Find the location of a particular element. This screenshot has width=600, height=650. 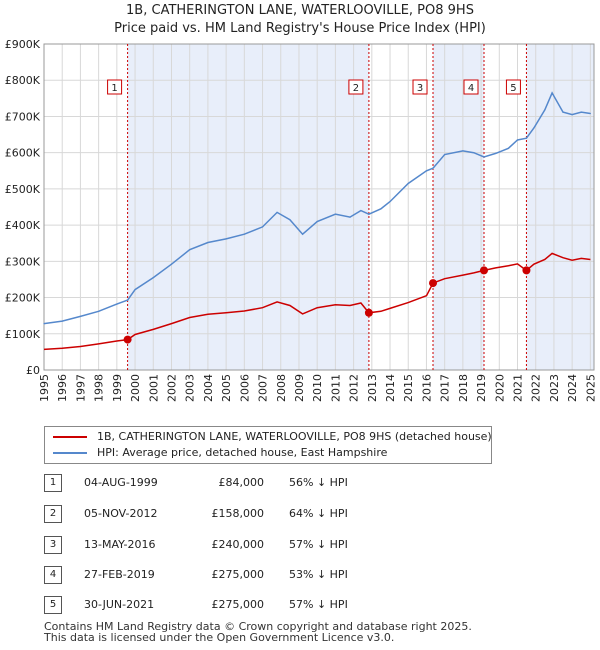

x-tick-group: 2015 is located at coordinates (408, 388).